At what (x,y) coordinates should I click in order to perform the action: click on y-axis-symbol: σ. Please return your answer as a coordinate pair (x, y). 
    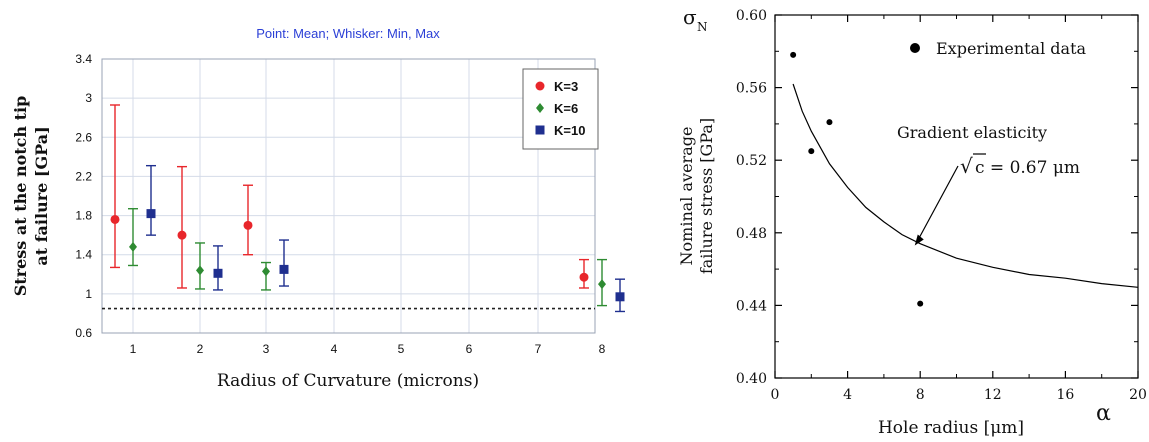
    Looking at the image, I should click on (690, 17).